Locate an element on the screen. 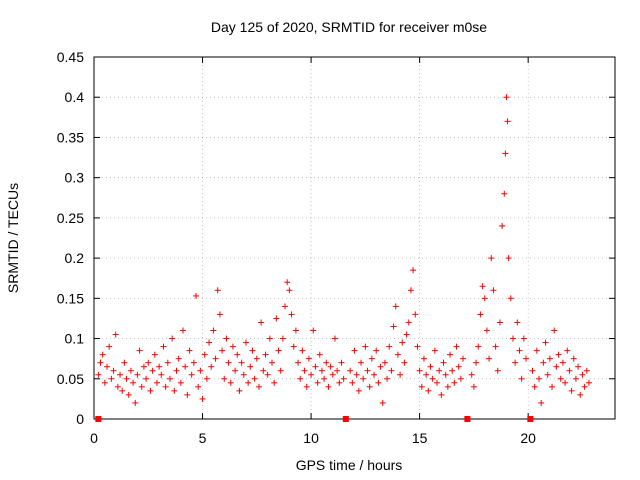 This screenshot has height=480, width=640. x-tick-label: 0 is located at coordinates (94, 438).